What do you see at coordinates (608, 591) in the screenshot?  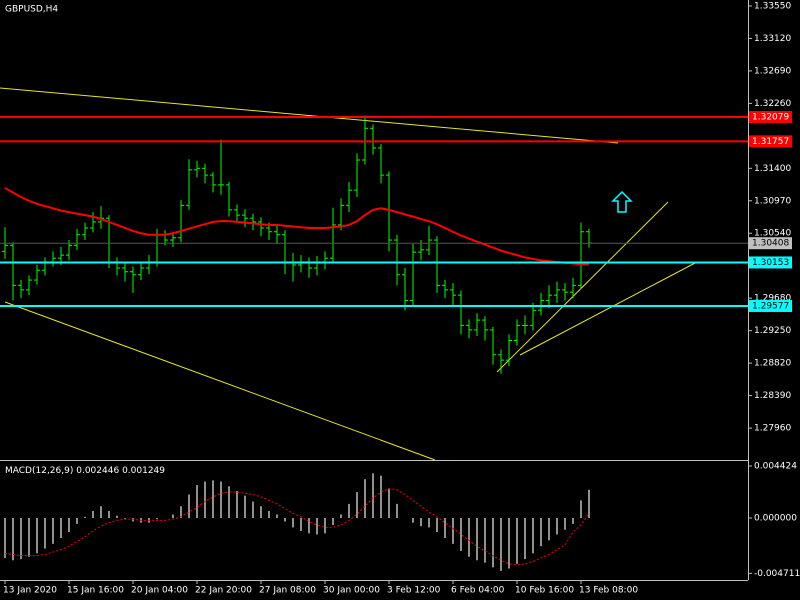 I see `x-tick-label: 13 Feb 08:00` at bounding box center [608, 591].